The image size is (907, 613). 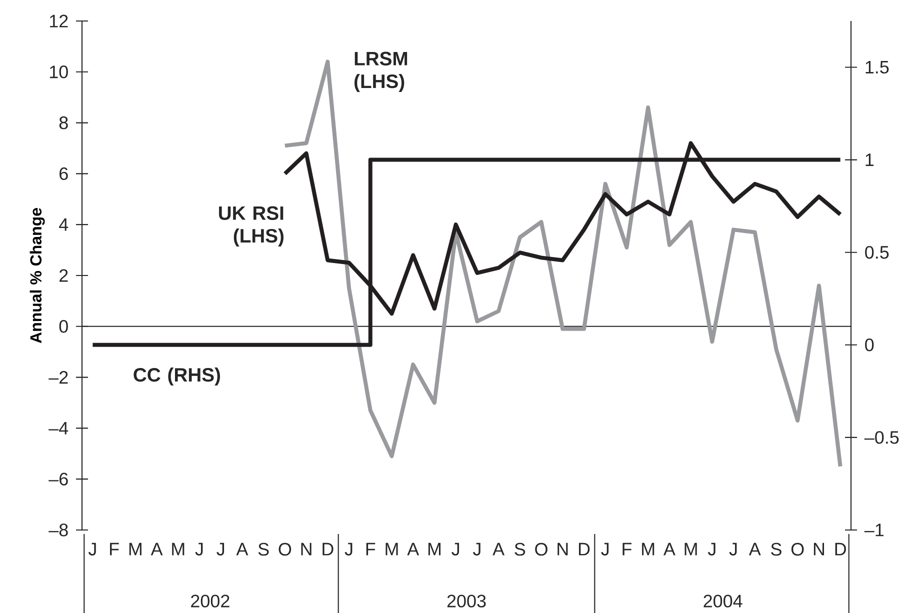 I want to click on y-tick-label: –2, so click(x=58, y=377).